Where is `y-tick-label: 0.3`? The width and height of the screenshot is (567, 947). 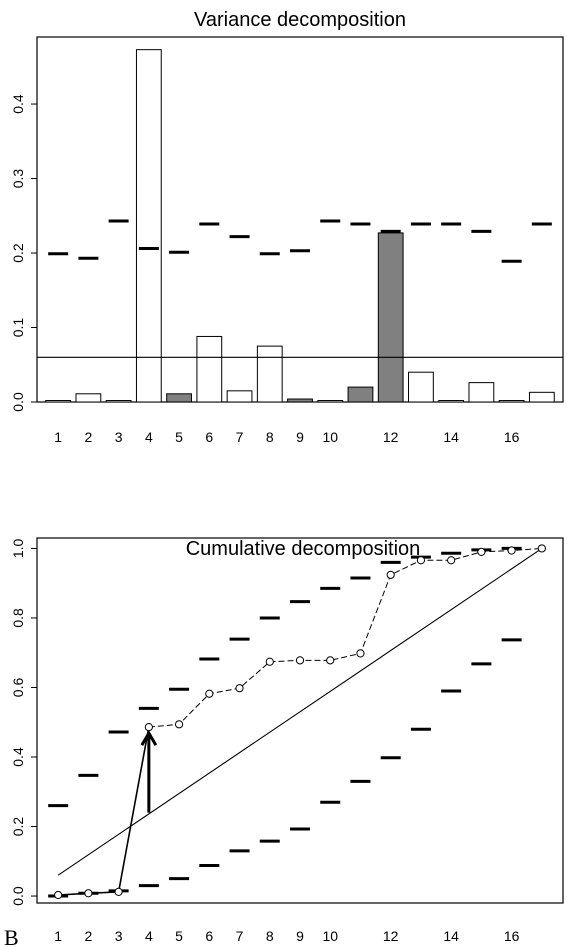 y-tick-label: 0.3 is located at coordinates (18, 179).